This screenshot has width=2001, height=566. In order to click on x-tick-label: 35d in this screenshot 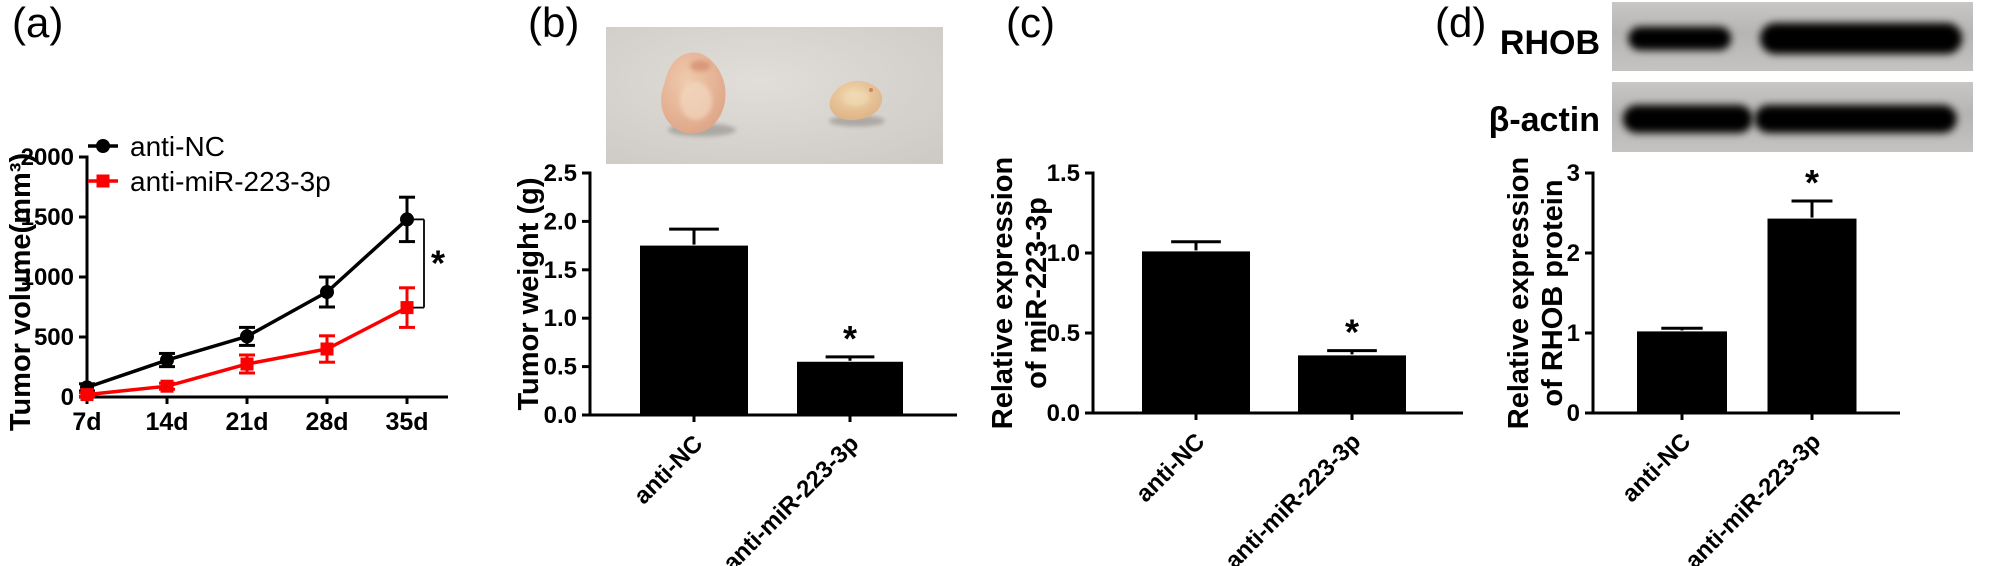, I will do `click(406, 422)`.